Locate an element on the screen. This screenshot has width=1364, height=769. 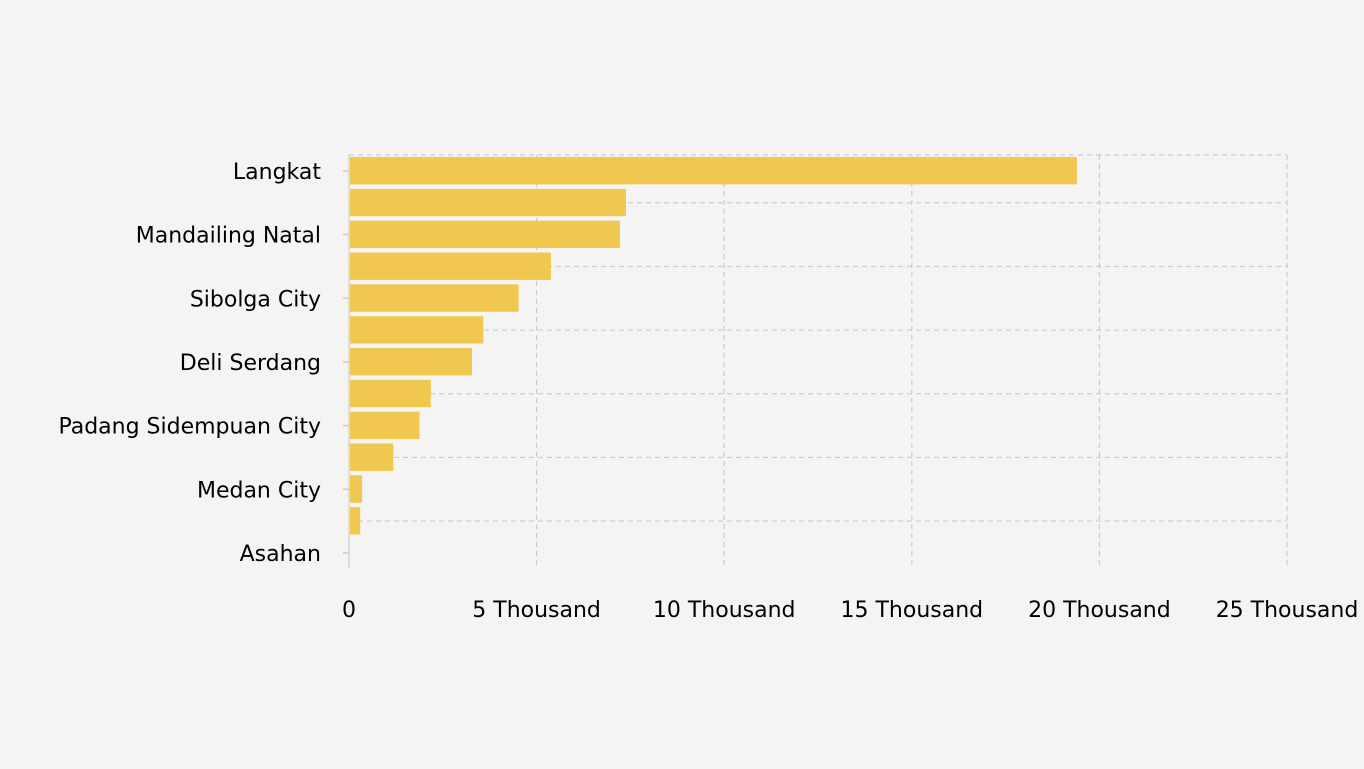
y-tick-label: Langkat is located at coordinates (277, 172).